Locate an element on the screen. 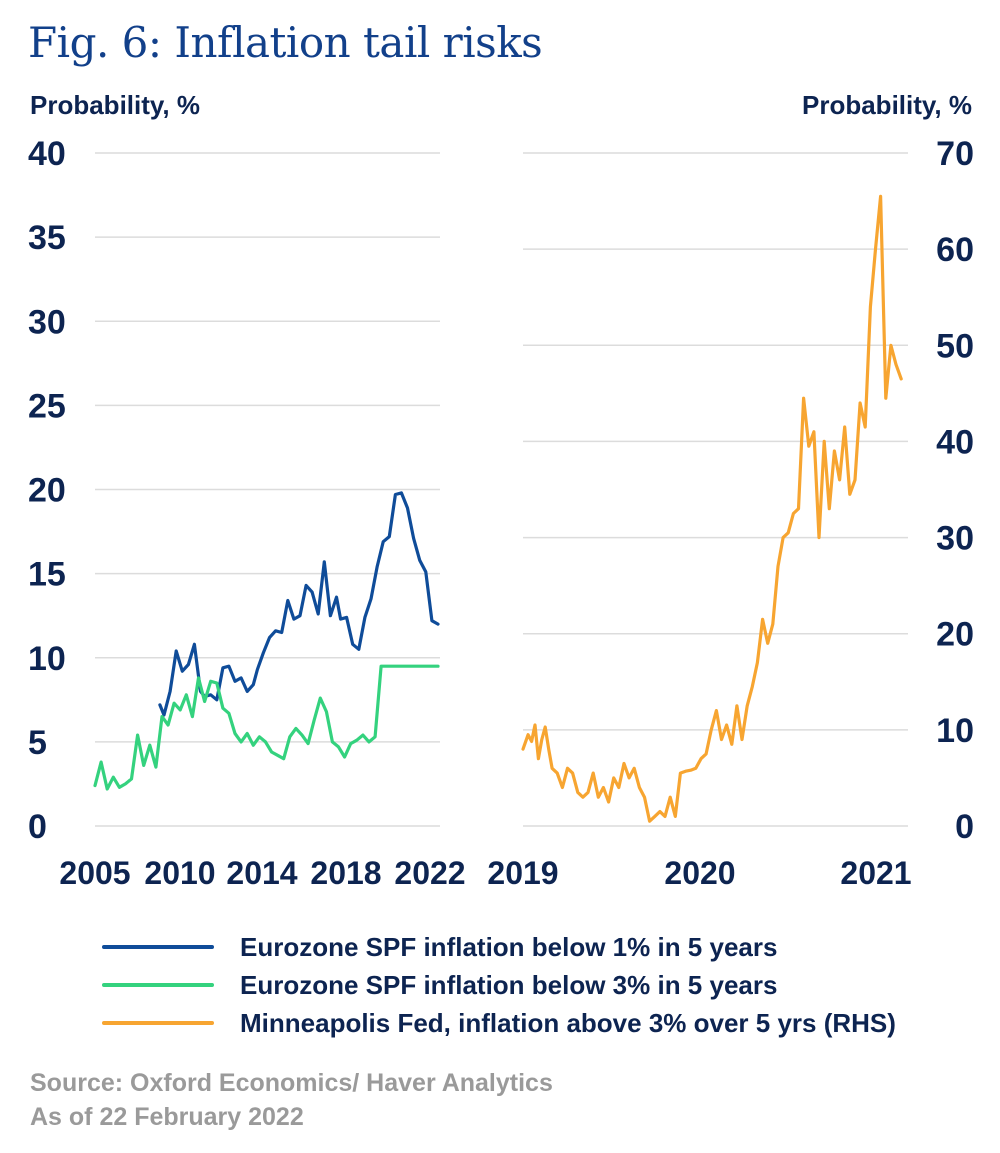 The image size is (1000, 1153). right-y-tick-labels: 0 10 20 30 40 50 60 70 is located at coordinates (955, 490).